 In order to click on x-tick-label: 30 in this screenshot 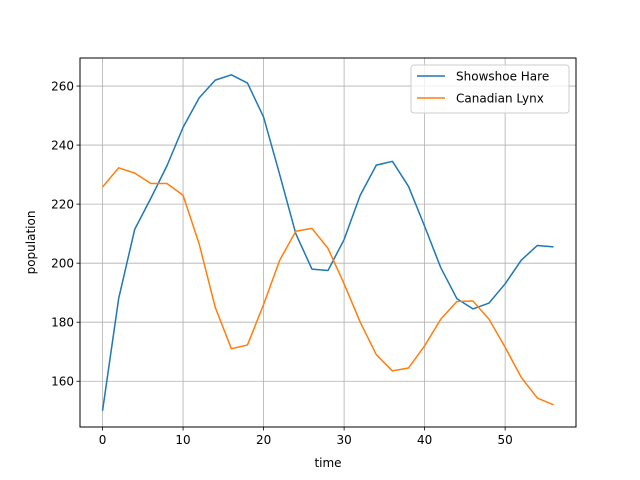, I will do `click(343, 440)`.